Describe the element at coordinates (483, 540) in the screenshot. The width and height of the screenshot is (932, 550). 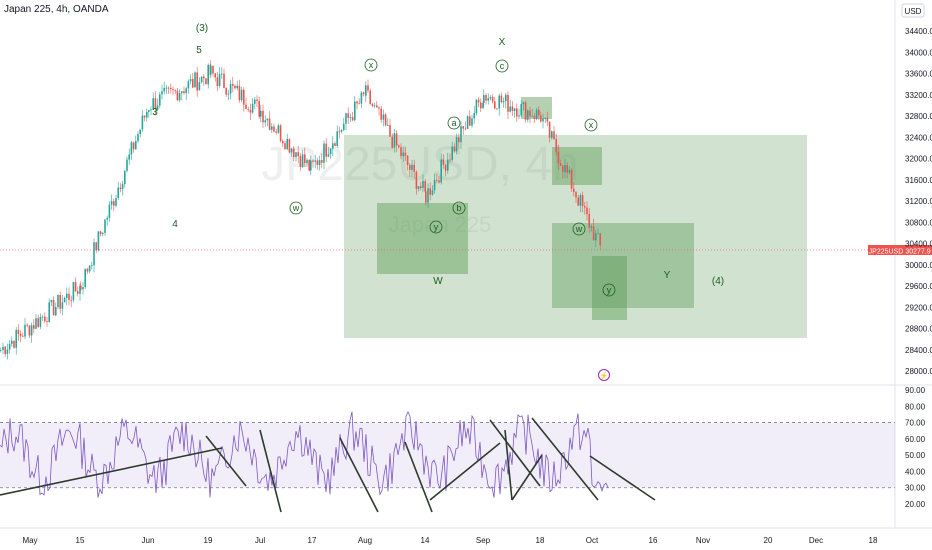
I see `time-tick-label: Sep` at that location.